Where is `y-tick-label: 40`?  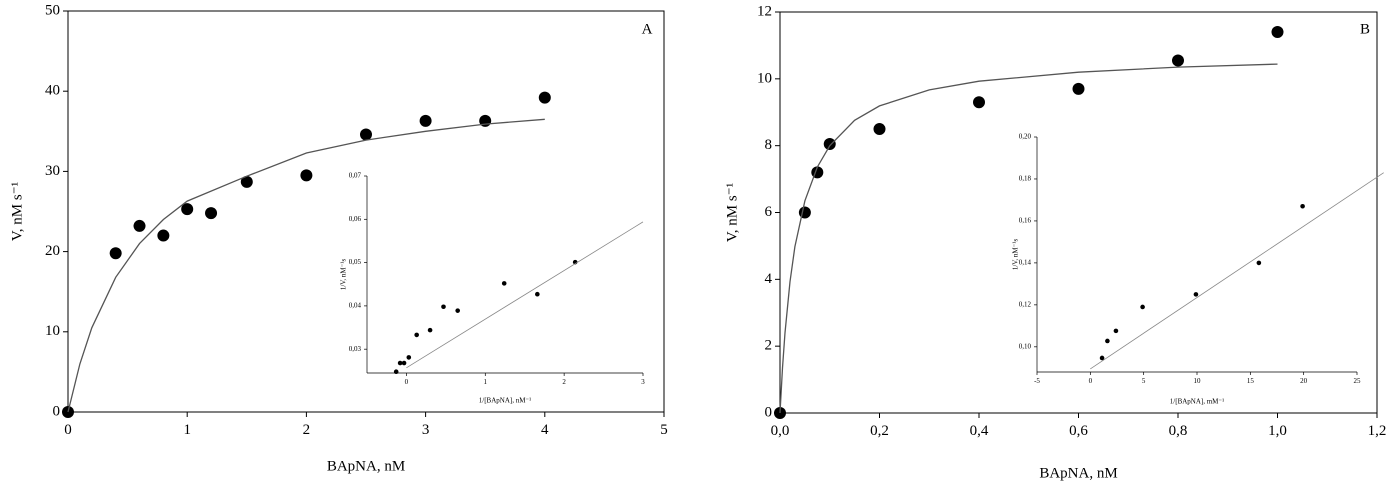 y-tick-label: 40 is located at coordinates (52, 91).